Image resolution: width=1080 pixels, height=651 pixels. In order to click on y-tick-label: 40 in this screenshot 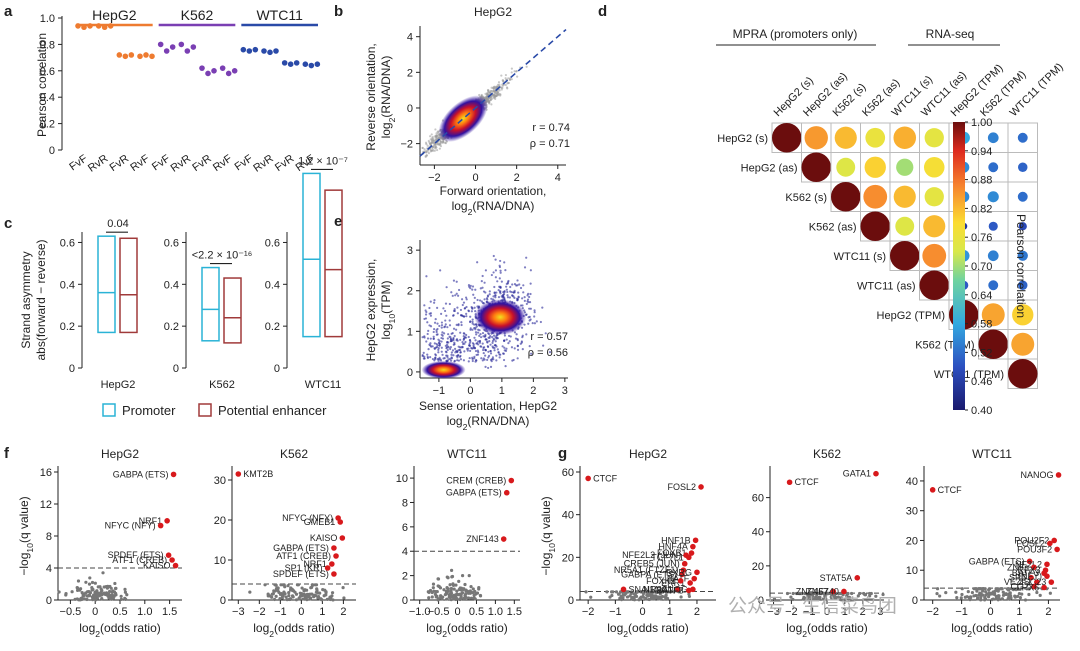, I will do `click(912, 482)`.